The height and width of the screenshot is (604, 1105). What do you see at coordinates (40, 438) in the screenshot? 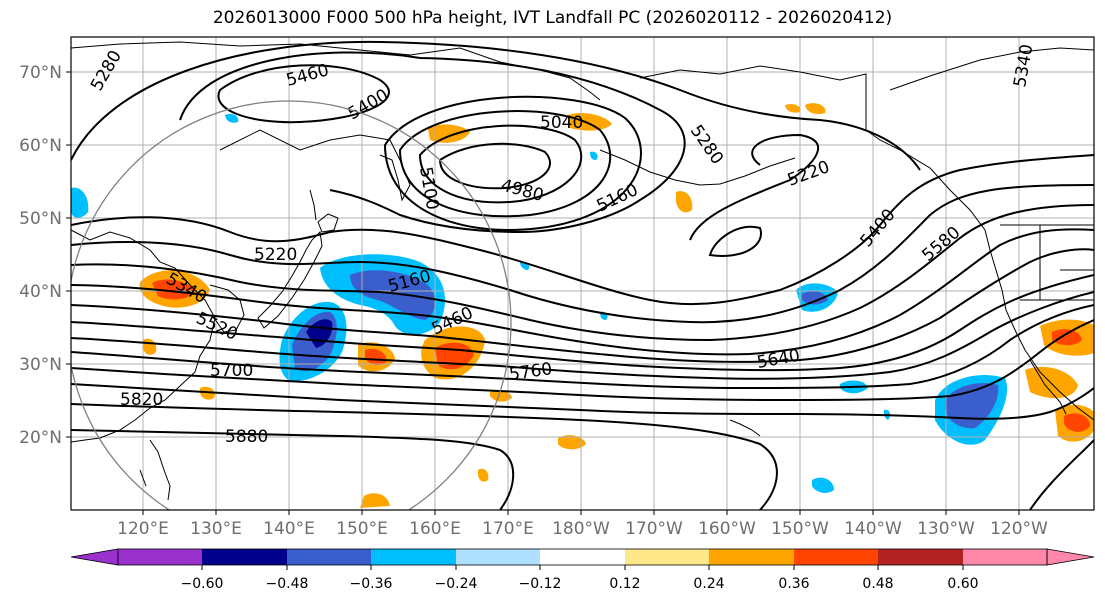
I see `lat-label: 20°N` at bounding box center [40, 438].